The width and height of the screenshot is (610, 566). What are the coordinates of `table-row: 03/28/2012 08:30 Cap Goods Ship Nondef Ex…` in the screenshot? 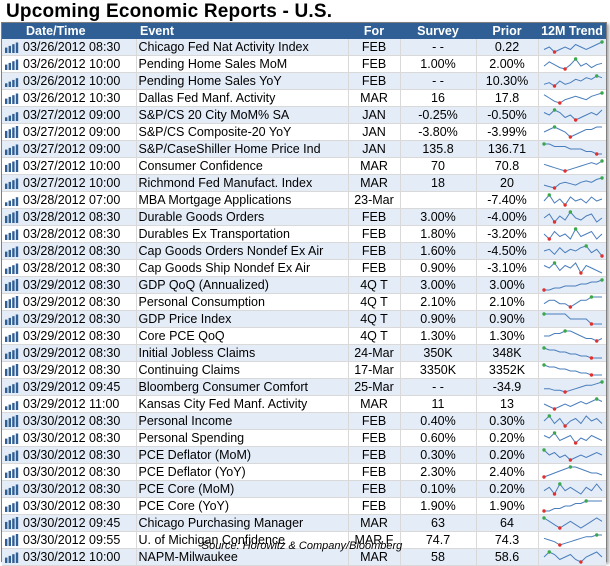 It's located at (304, 268).